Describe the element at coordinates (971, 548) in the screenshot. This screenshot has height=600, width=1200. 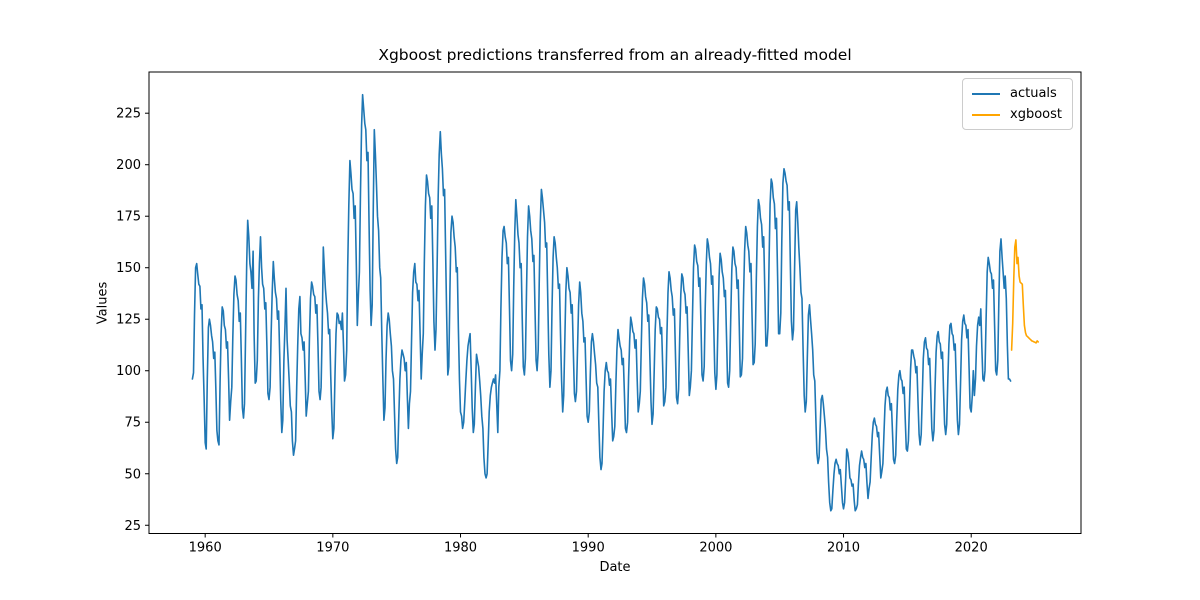
I see `x-tick-label: 2020` at that location.